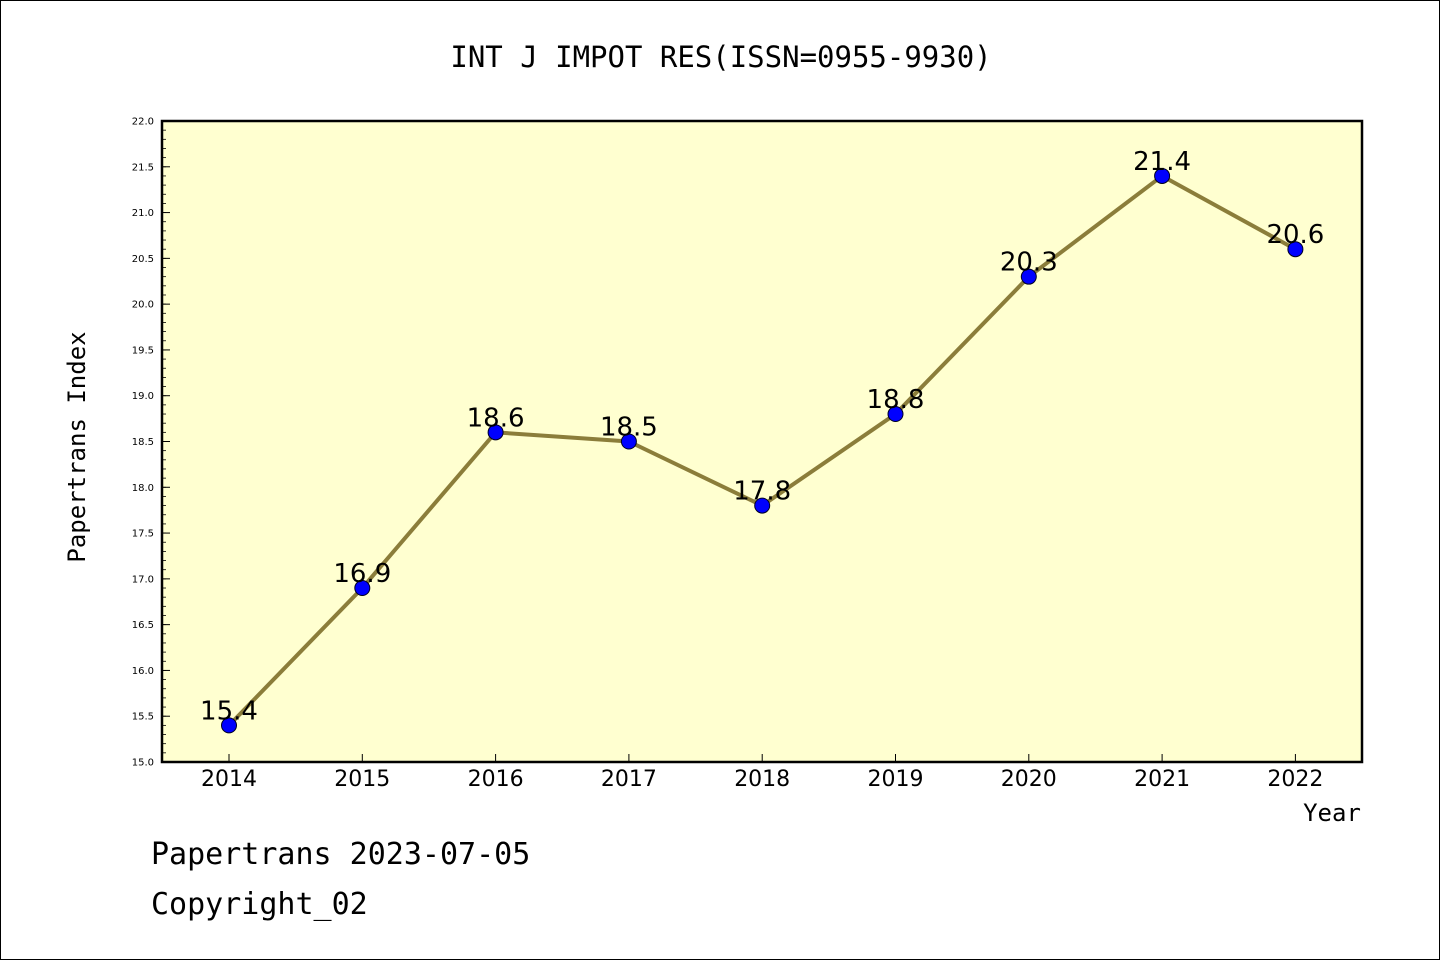 The height and width of the screenshot is (961, 1440). Describe the element at coordinates (143, 305) in the screenshot. I see `y-tick-label: 20.0` at that location.